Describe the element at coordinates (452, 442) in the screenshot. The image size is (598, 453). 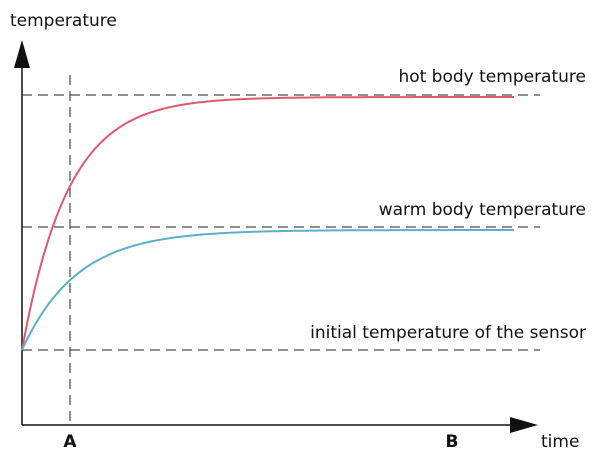
I see `marker-b: B` at that location.